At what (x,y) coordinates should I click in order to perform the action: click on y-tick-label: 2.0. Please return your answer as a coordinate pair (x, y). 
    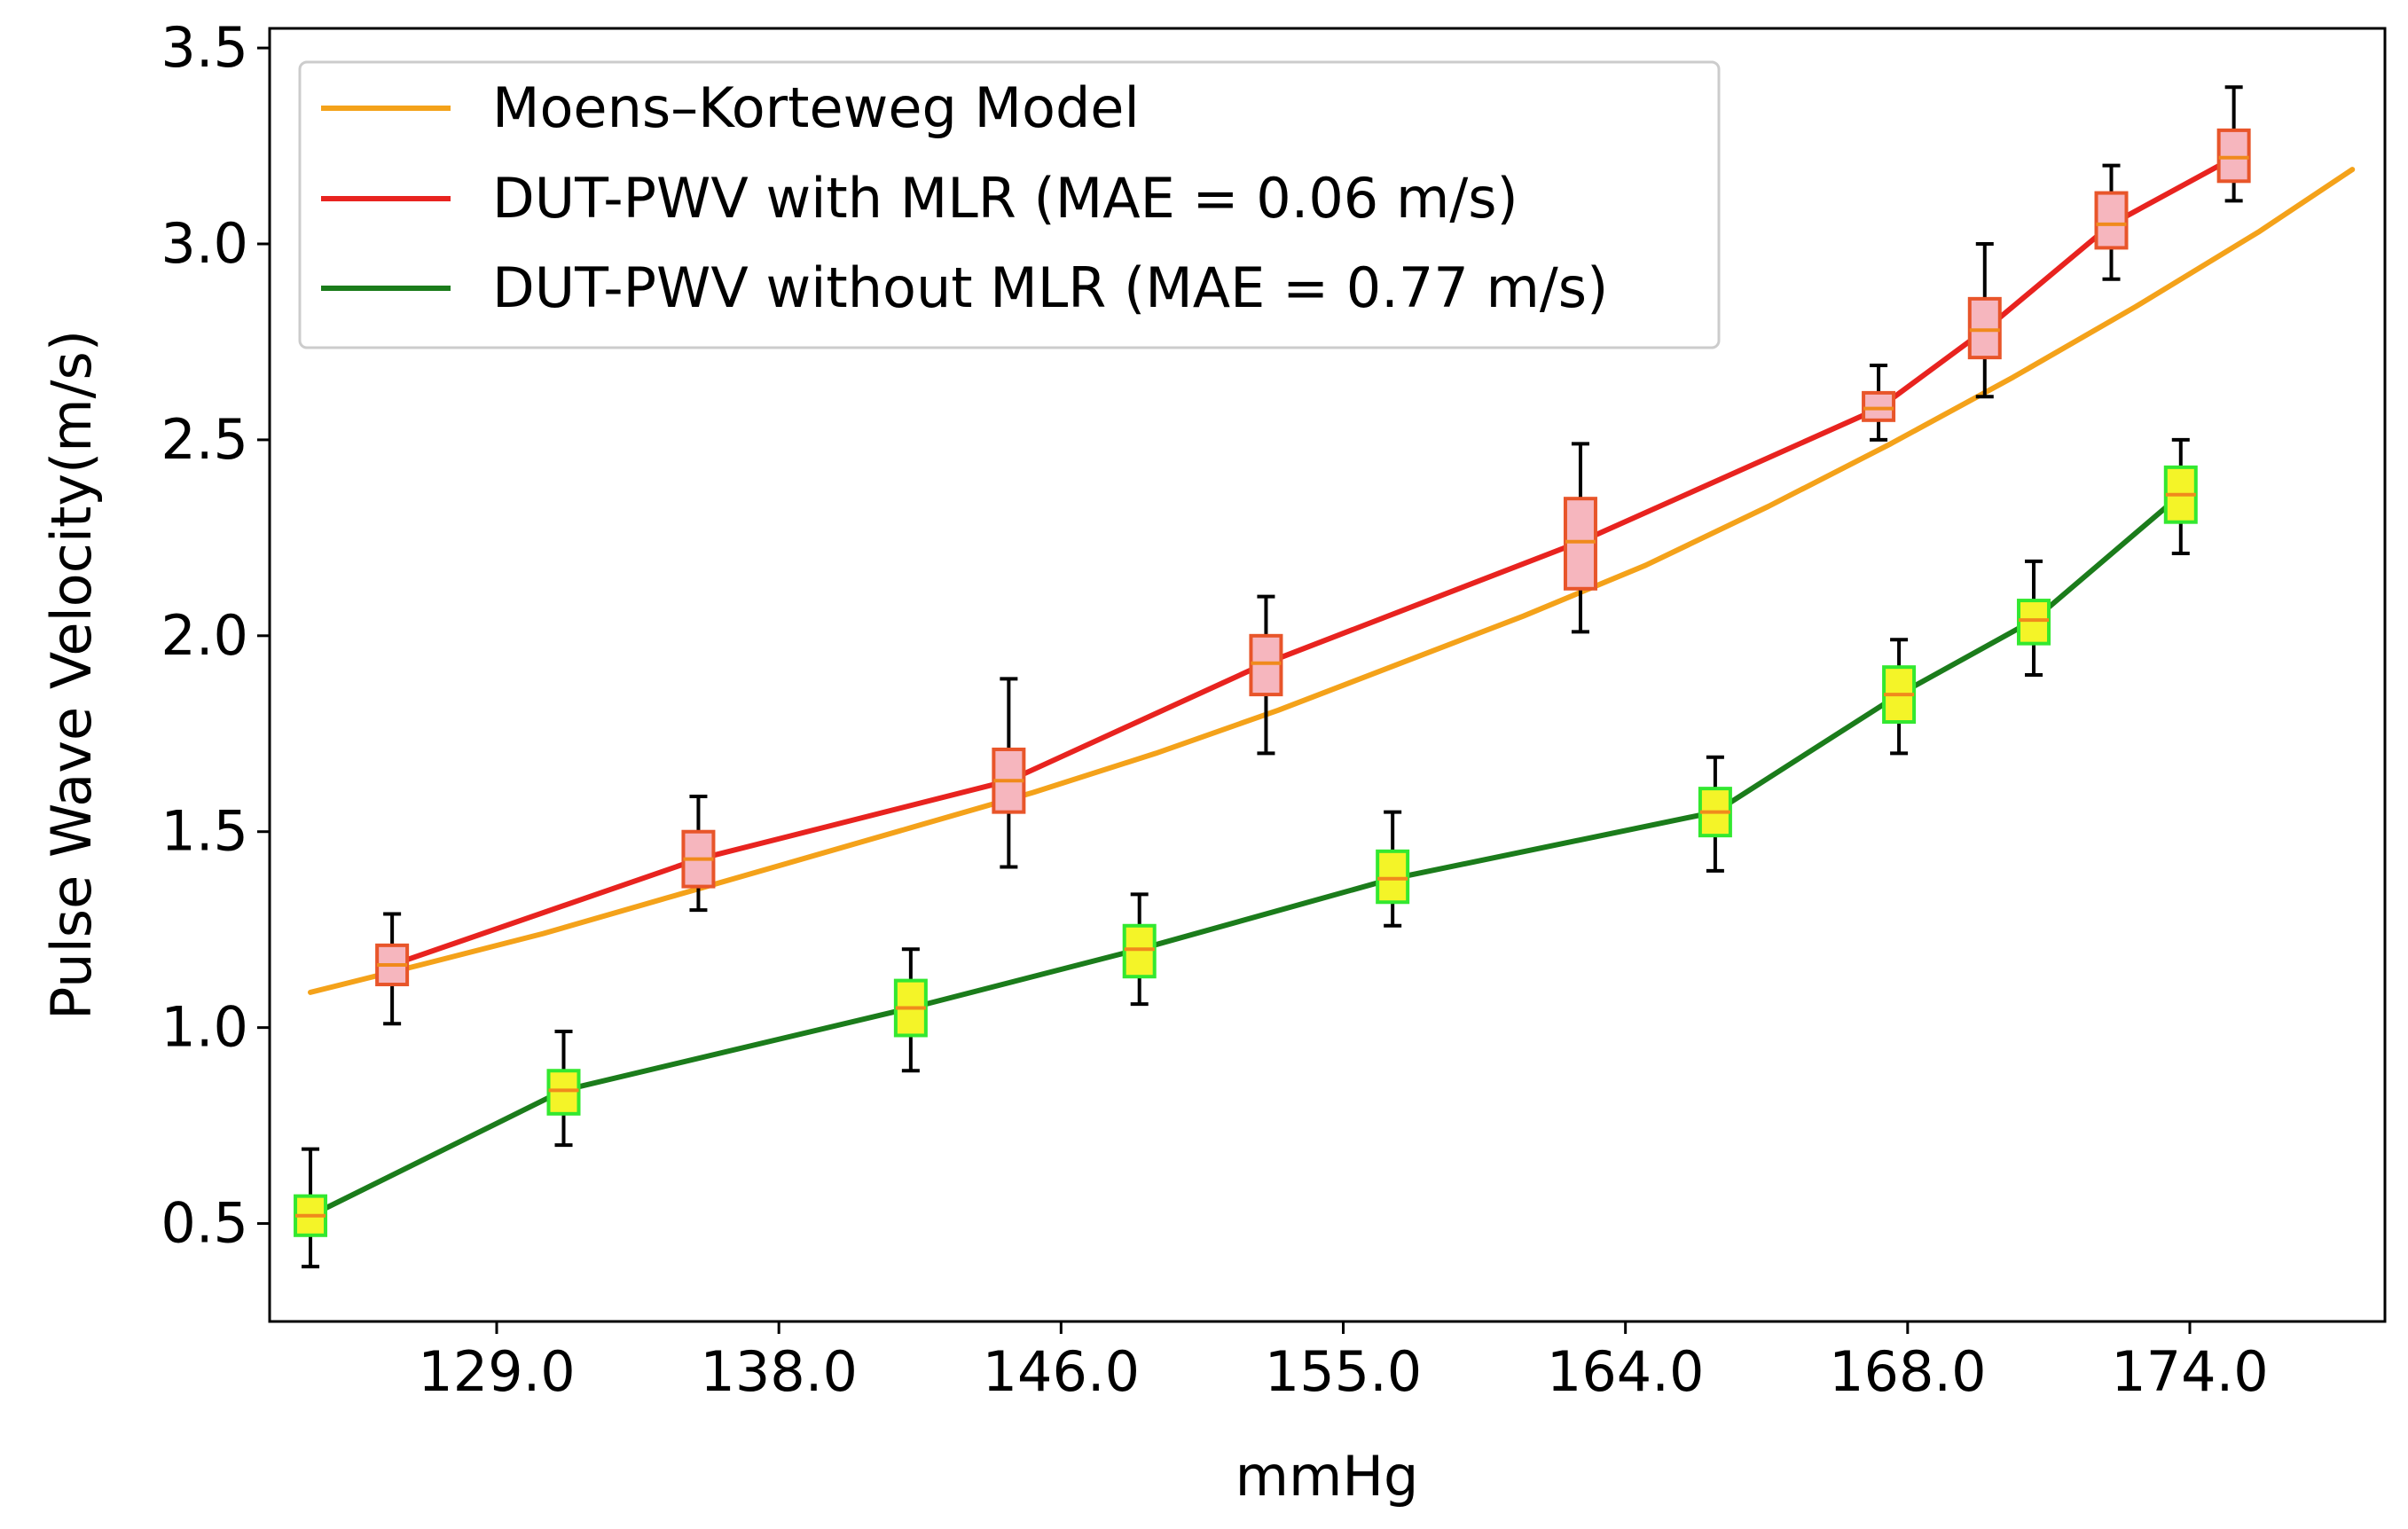
    Looking at the image, I should click on (205, 635).